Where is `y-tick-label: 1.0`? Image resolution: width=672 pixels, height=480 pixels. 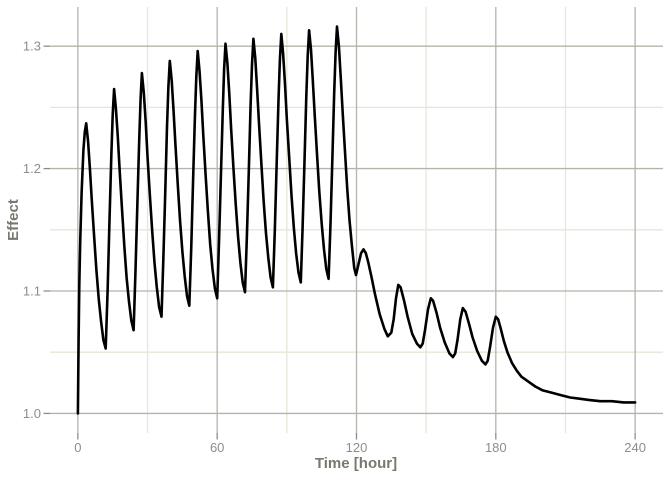
y-tick-label: 1.0 is located at coordinates (32, 413).